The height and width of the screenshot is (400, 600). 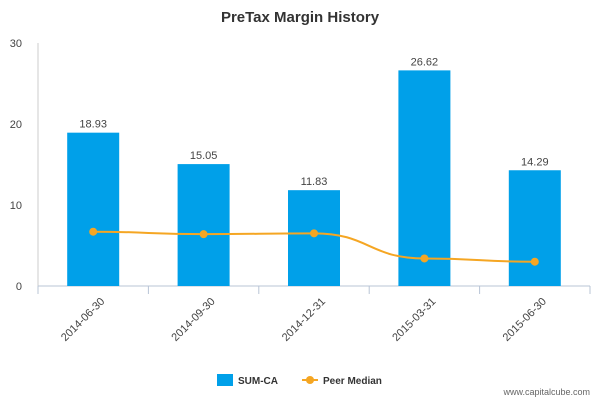 I want to click on legend-line-marker, so click(x=310, y=380).